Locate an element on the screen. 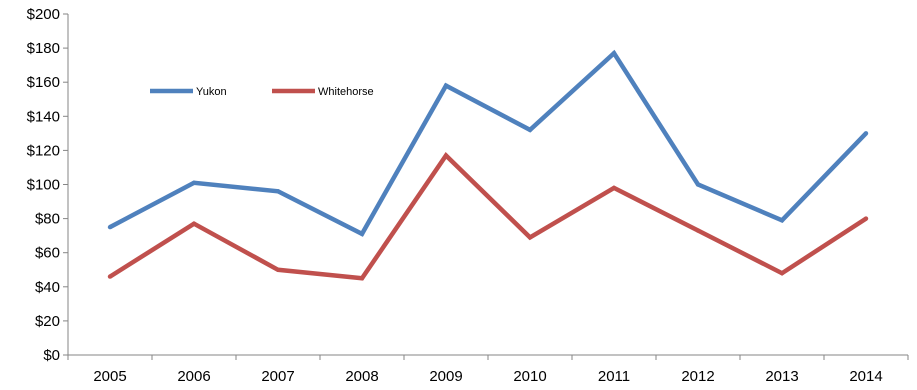  y-tick-label: $0 is located at coordinates (51, 355).